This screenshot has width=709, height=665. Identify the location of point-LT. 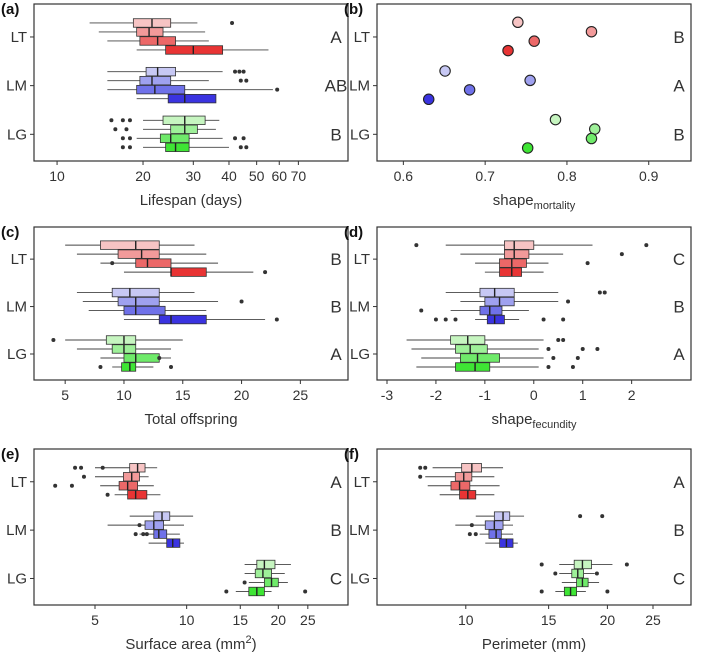
(508, 50).